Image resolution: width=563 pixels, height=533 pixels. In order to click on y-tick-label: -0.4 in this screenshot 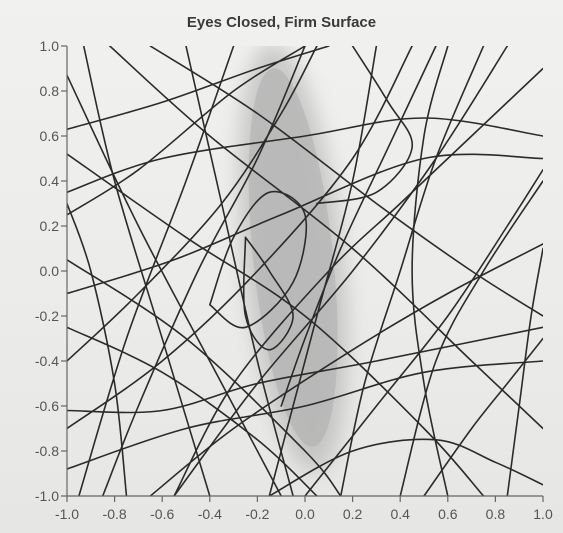, I will do `click(47, 361)`.